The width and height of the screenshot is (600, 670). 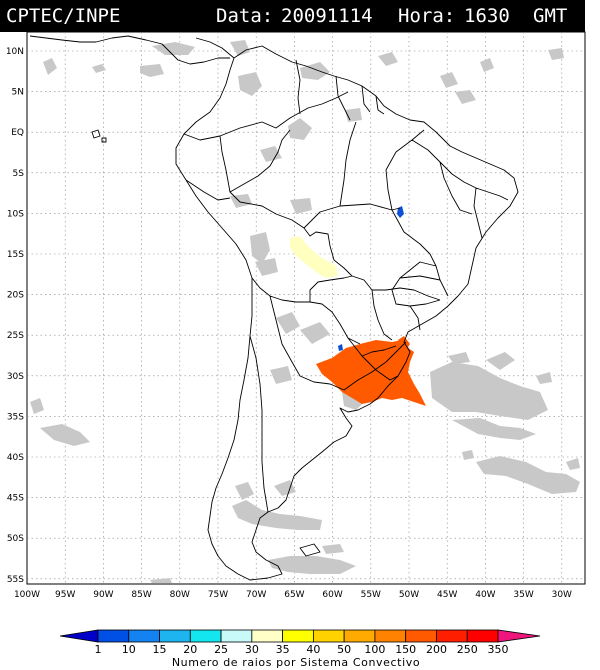 I want to click on colorbar-tick-label: 250, so click(x=467, y=649).